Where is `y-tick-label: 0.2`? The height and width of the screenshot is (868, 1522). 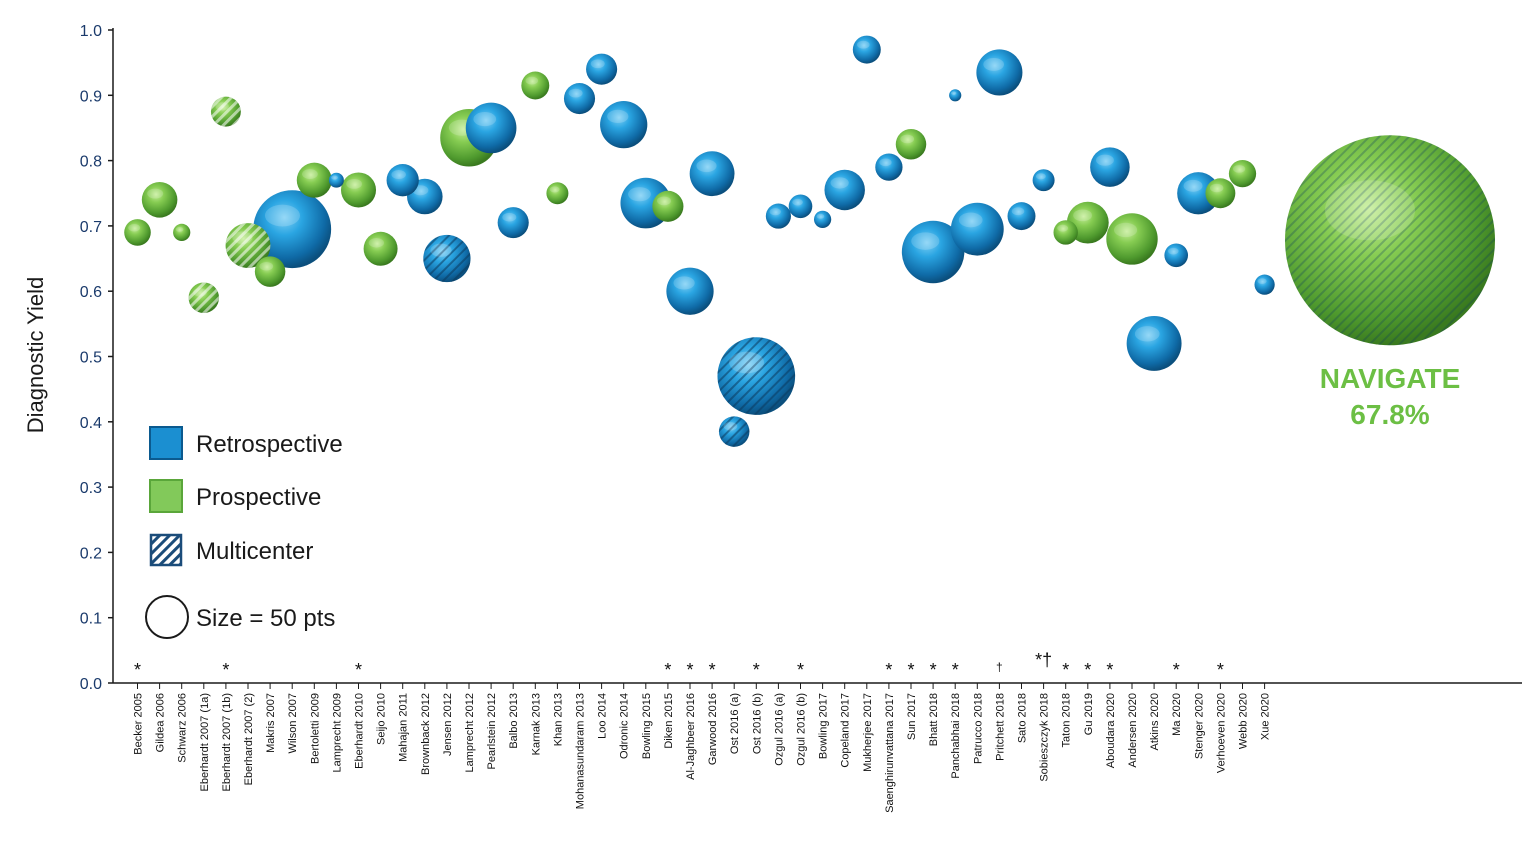
y-tick-label: 0.2 is located at coordinates (91, 553).